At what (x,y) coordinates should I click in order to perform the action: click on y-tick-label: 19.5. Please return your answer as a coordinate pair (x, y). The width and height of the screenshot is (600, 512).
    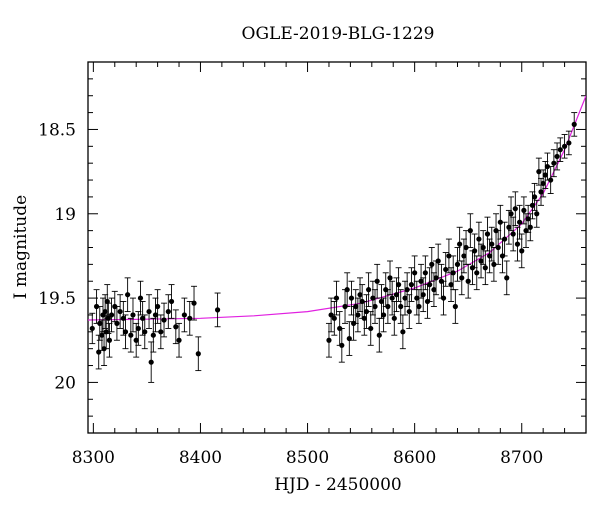
    Looking at the image, I should click on (57, 299).